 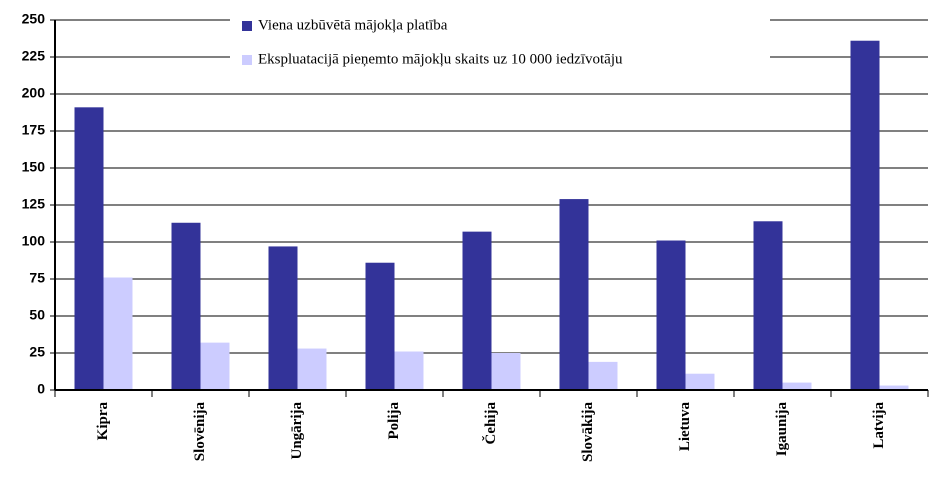 What do you see at coordinates (34, 19) in the screenshot?
I see `y-tick-label: 250` at bounding box center [34, 19].